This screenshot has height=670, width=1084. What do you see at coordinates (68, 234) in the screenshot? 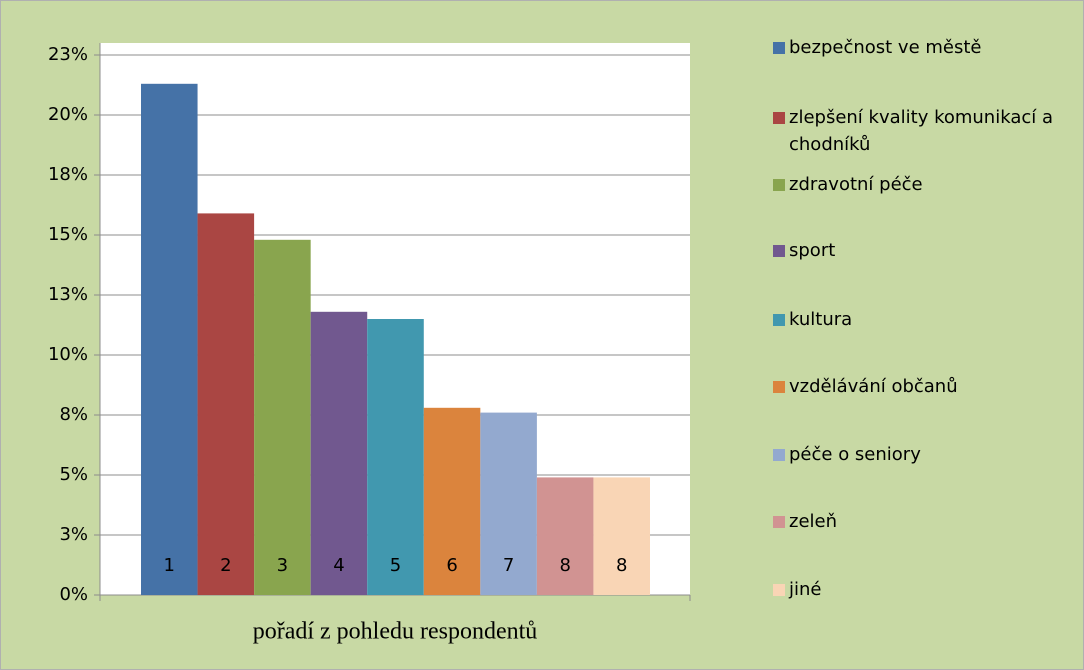
I see `y-tick-label: 15%` at bounding box center [68, 234].